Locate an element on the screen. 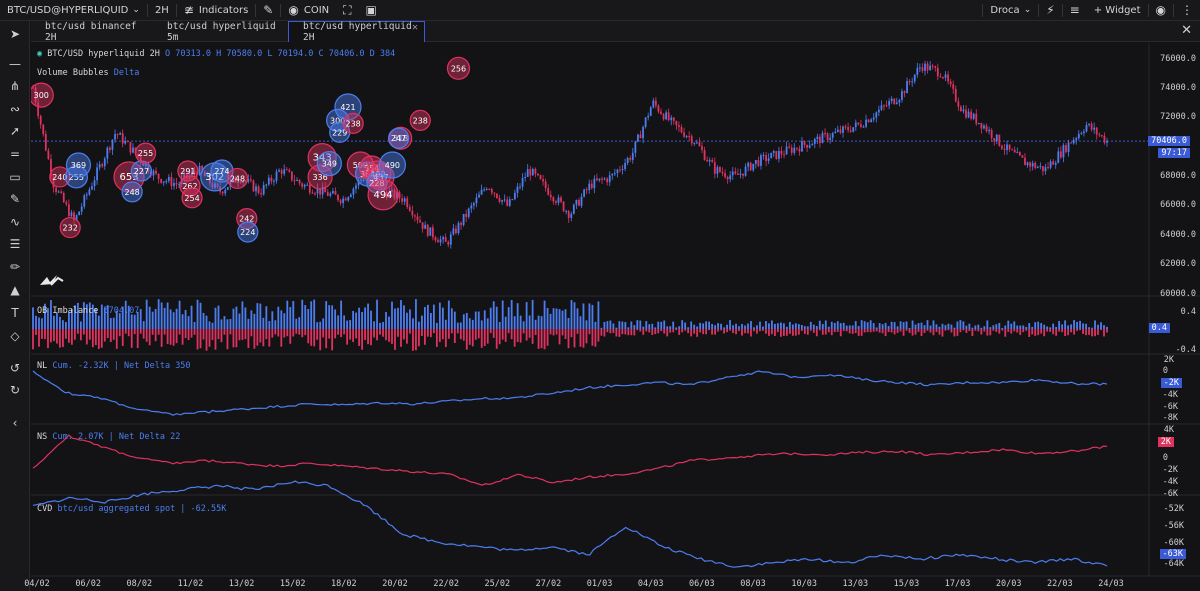 Image resolution: width=1200 pixels, height=591 pixels. fork-icon: ⋔ is located at coordinates (15, 86).